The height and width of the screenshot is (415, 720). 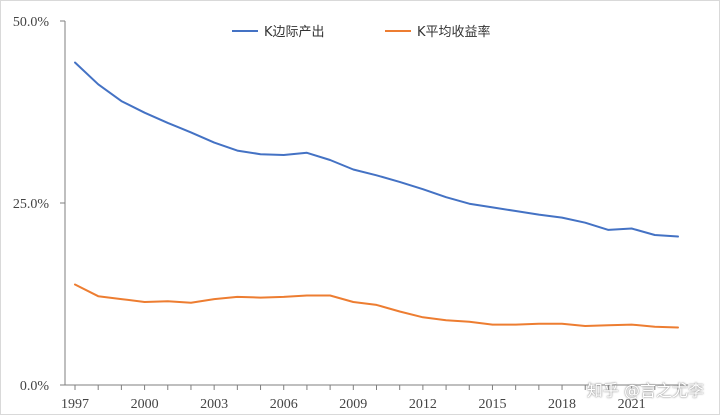 I want to click on legend-label-1: K边际产出, so click(x=294, y=32).